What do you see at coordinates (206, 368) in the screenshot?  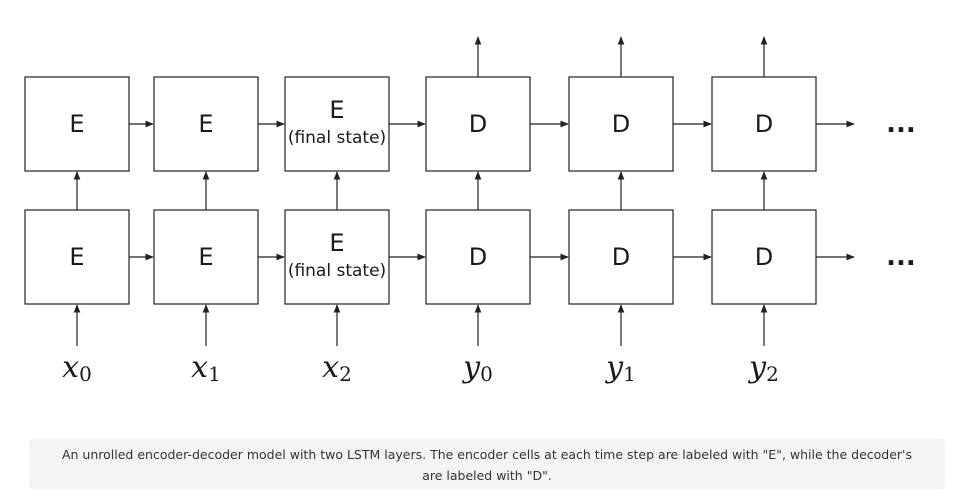 I see `input-label-1: x1` at bounding box center [206, 368].